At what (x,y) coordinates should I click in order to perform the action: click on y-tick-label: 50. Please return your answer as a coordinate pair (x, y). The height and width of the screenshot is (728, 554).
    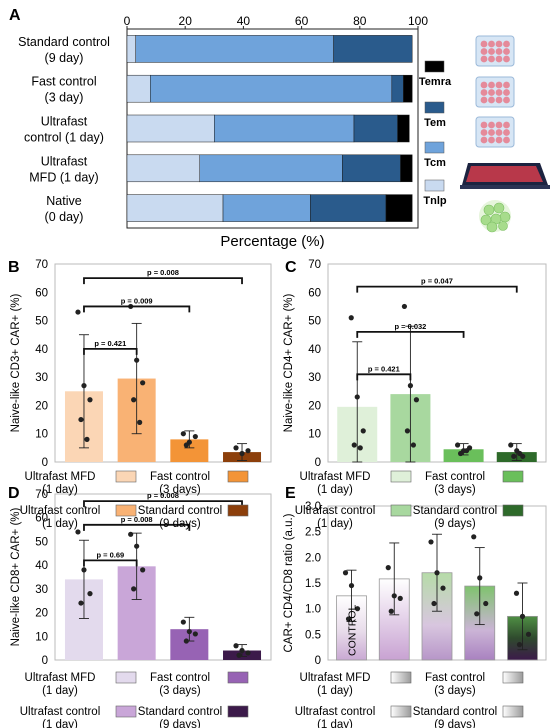
    Looking at the image, I should click on (314, 322).